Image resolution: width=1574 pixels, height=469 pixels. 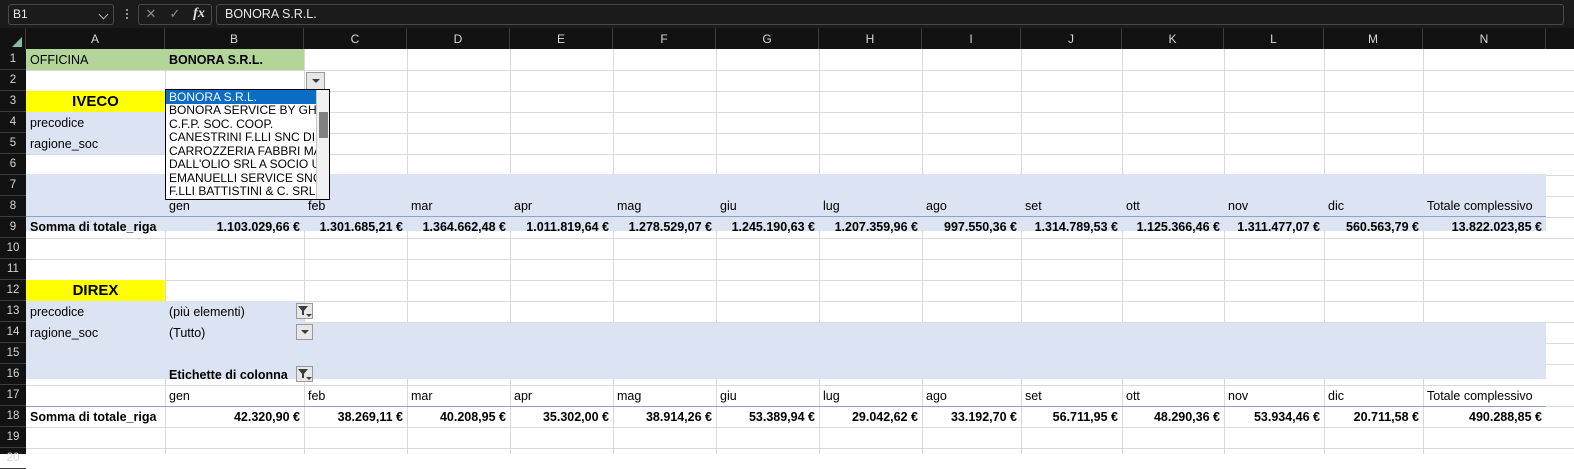 I want to click on name-box: B1, so click(x=61, y=14).